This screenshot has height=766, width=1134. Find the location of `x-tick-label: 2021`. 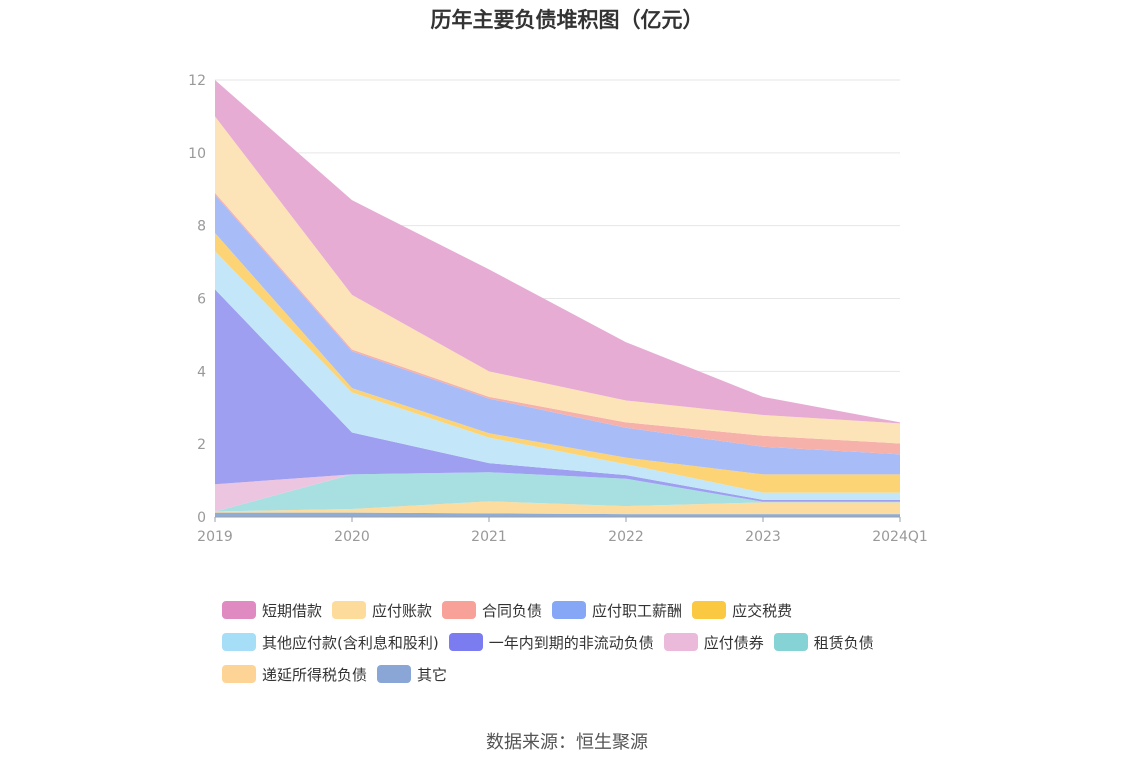

x-tick-label: 2021 is located at coordinates (489, 537).